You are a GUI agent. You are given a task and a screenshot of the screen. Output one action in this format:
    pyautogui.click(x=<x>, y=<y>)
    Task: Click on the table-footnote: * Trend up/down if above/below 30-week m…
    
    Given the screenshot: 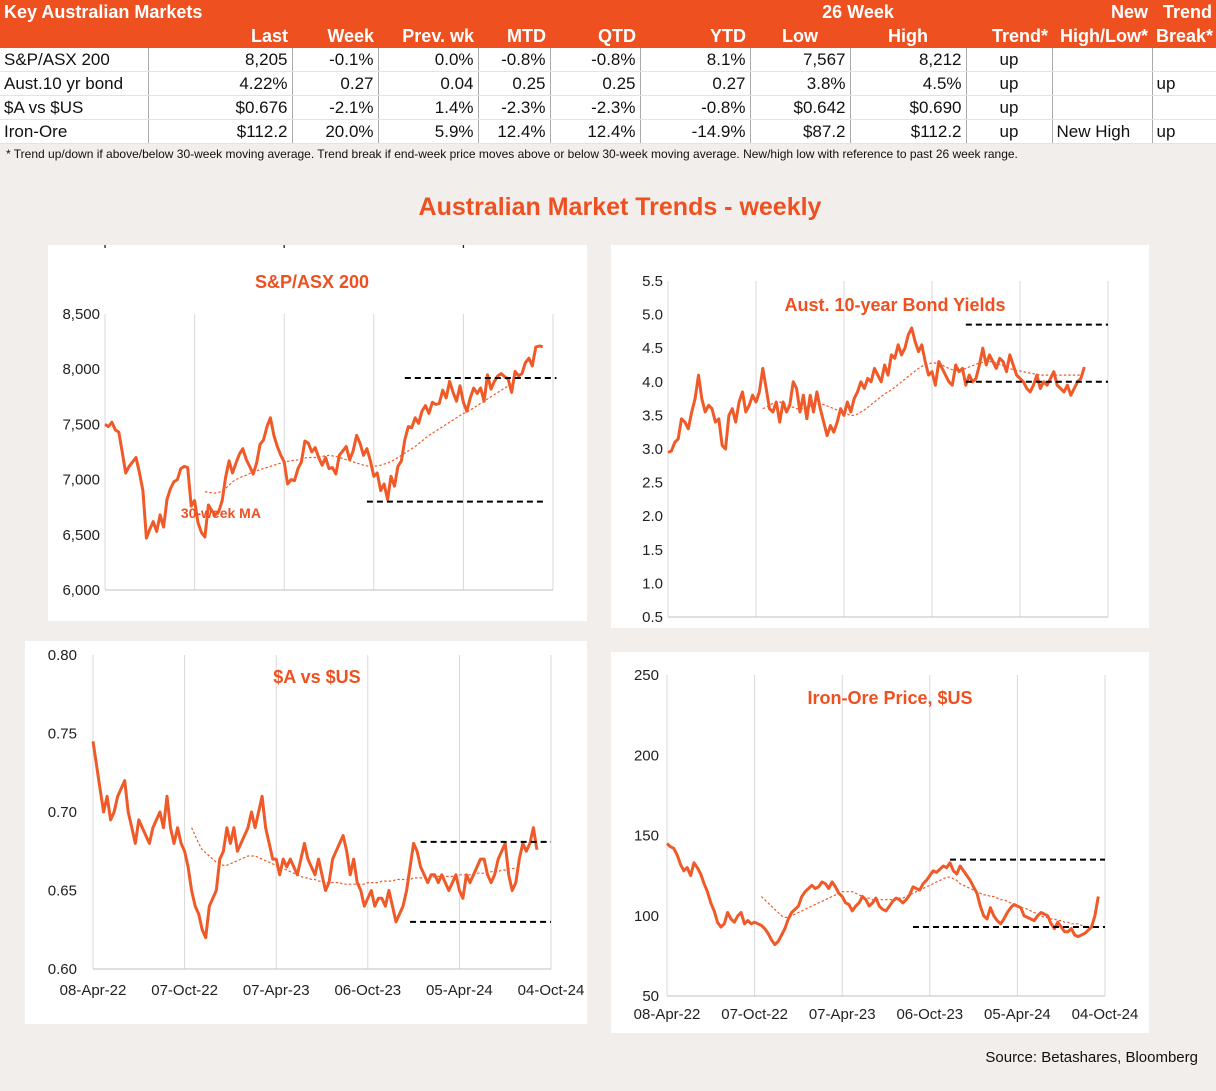 What is the action you would take?
    pyautogui.click(x=512, y=154)
    